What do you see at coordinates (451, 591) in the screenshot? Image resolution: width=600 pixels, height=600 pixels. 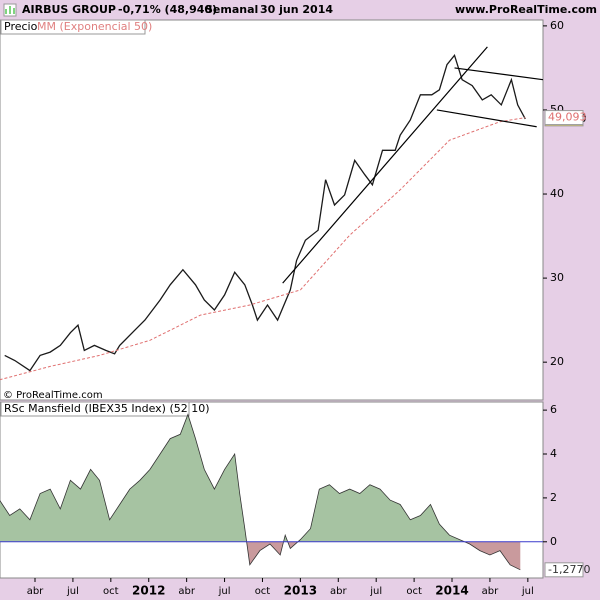 I see `x-tick-label: 2014` at bounding box center [451, 591].